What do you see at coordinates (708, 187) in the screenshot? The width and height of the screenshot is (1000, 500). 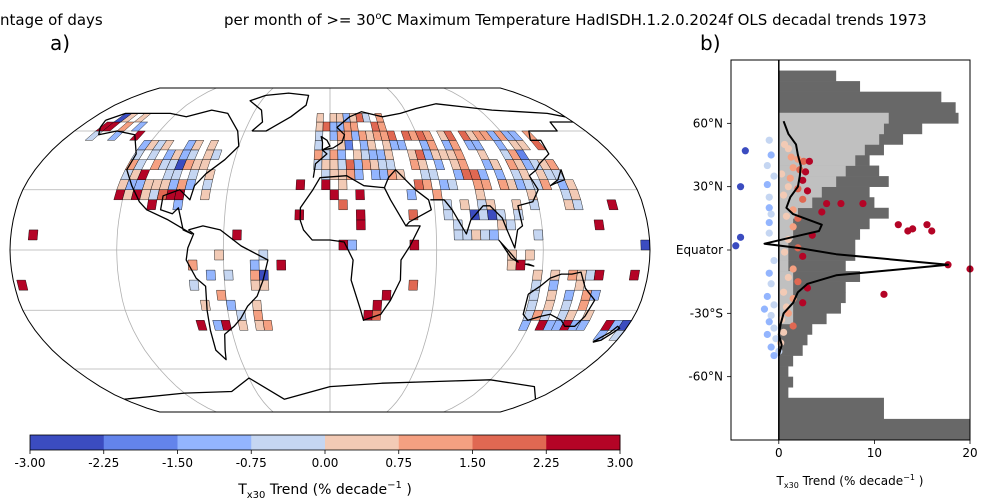 I see `zonal-ytick-label: 30°N` at bounding box center [708, 187].